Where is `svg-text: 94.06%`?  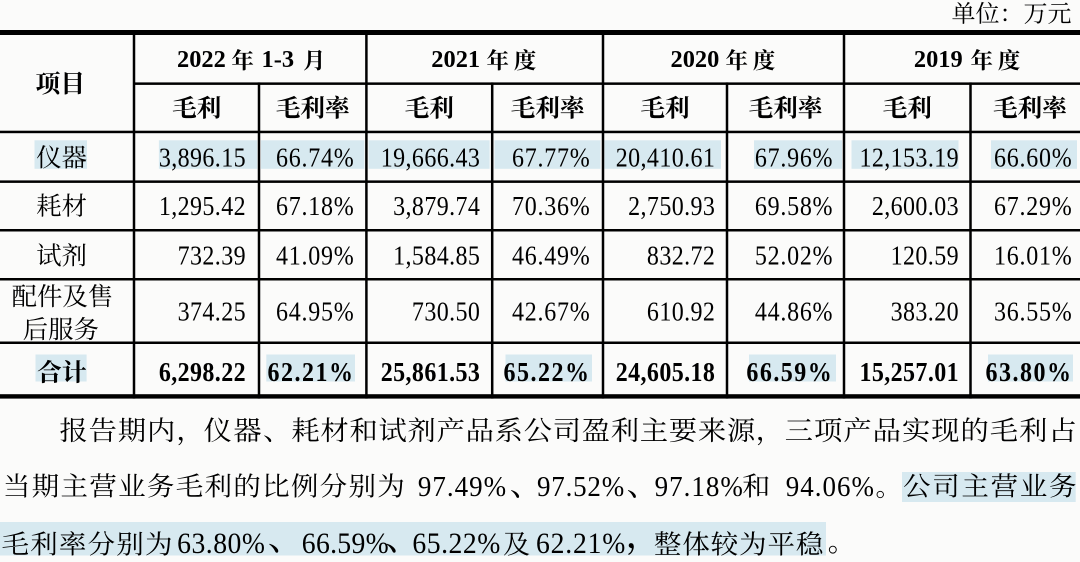 svg-text: 94.06% is located at coordinates (830, 486).